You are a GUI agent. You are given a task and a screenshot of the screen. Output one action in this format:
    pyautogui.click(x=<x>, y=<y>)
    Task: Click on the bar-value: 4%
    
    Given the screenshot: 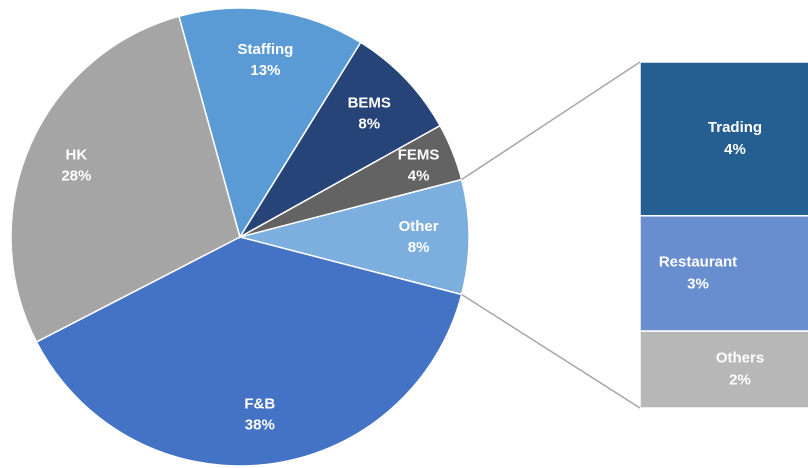 What is the action you would take?
    pyautogui.click(x=735, y=149)
    